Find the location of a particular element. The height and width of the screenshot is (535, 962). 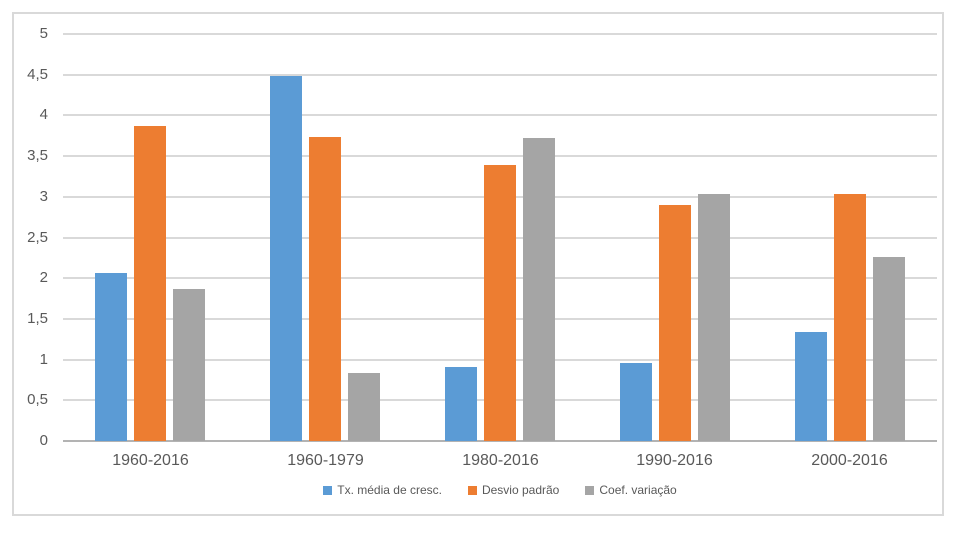

y-axis-tick-label: 4,5 is located at coordinates (37, 74).